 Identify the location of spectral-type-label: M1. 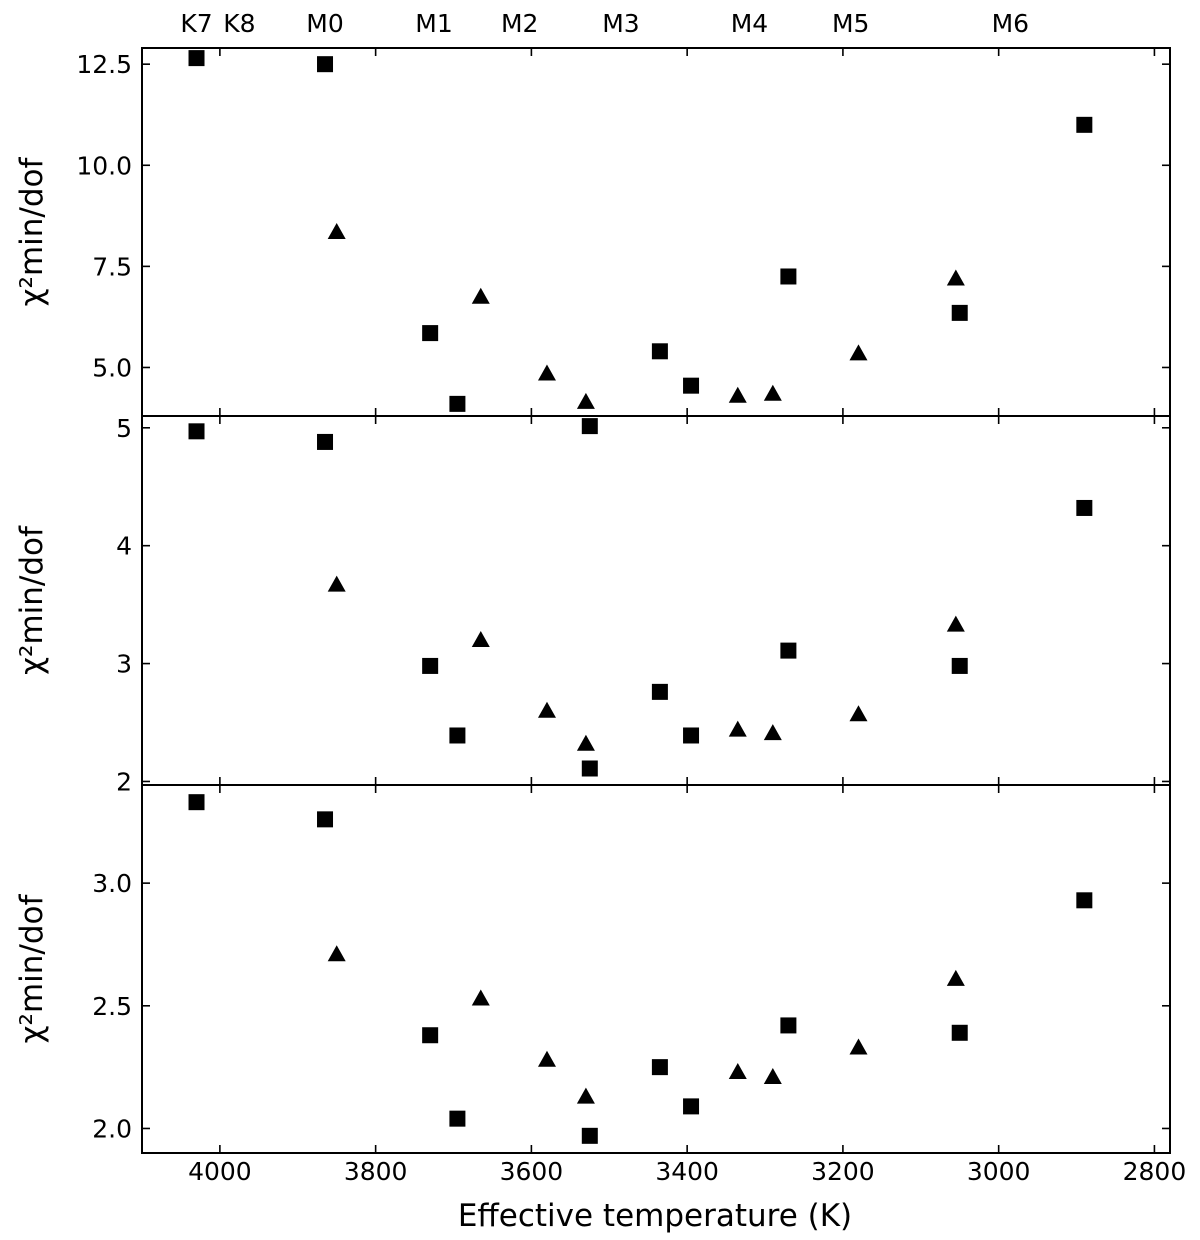
(433, 23).